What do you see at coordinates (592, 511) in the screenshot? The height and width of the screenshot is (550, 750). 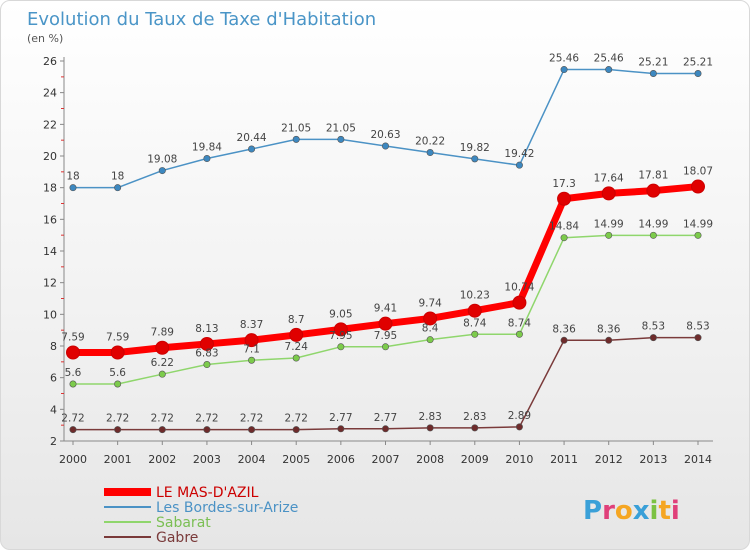 I see `logo-letter: P` at bounding box center [592, 511].